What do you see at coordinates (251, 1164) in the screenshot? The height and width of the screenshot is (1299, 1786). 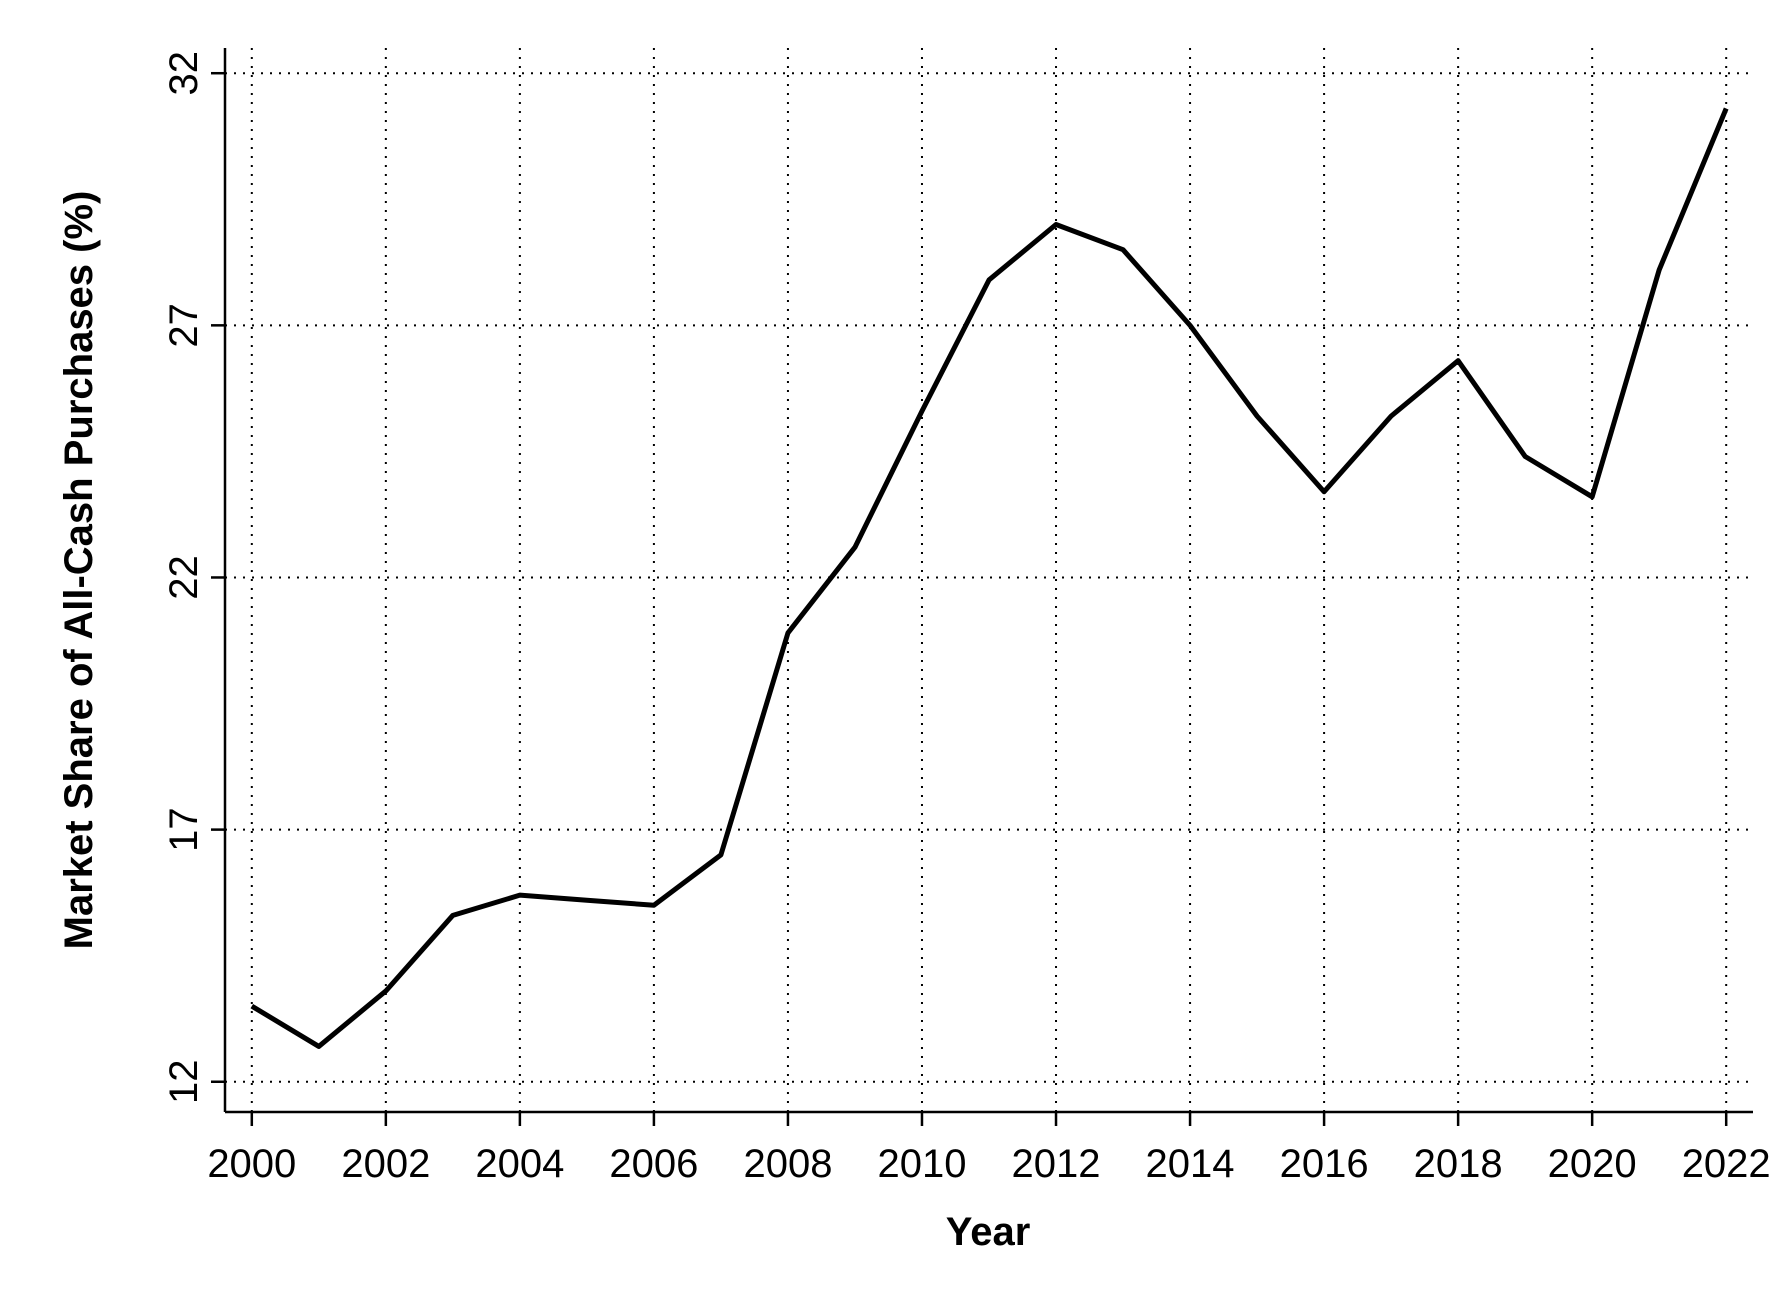 I see `x-tick-label: 2000` at bounding box center [251, 1164].